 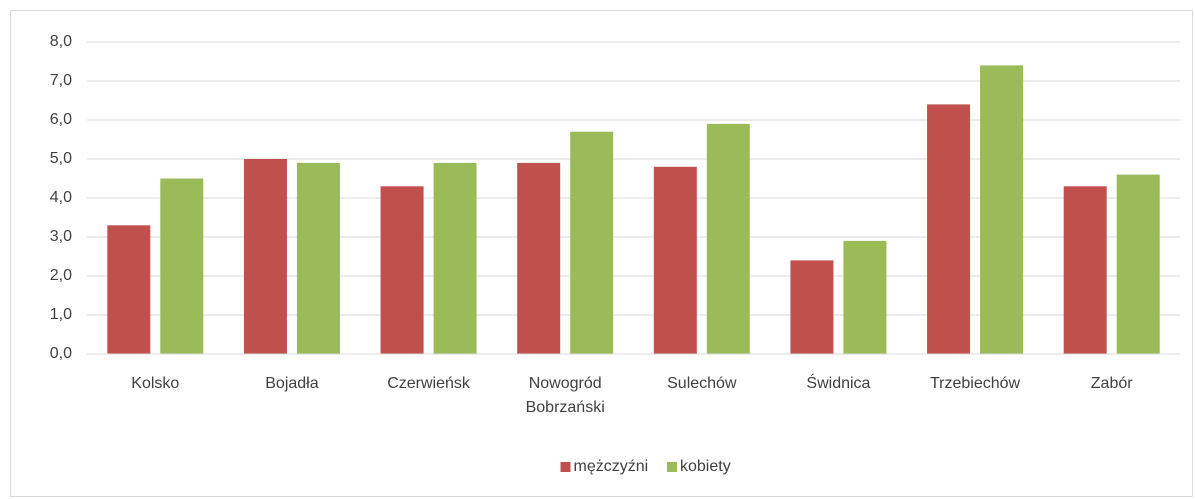 I want to click on x-tick-label: Nowogród Bobrzański, so click(x=565, y=395).